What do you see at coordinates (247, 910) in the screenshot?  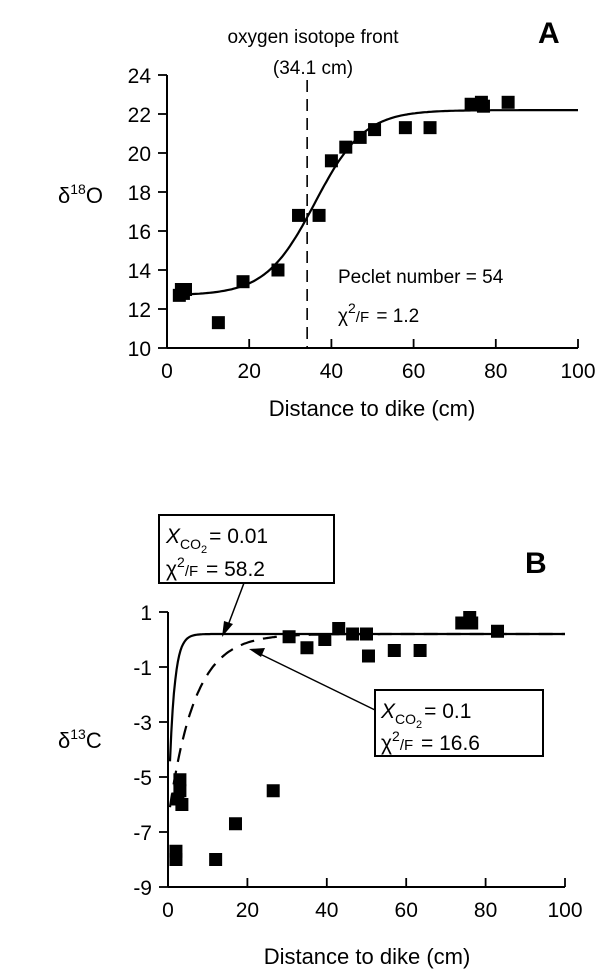 I see `panel-b-x-tick-label: 20` at bounding box center [247, 910].